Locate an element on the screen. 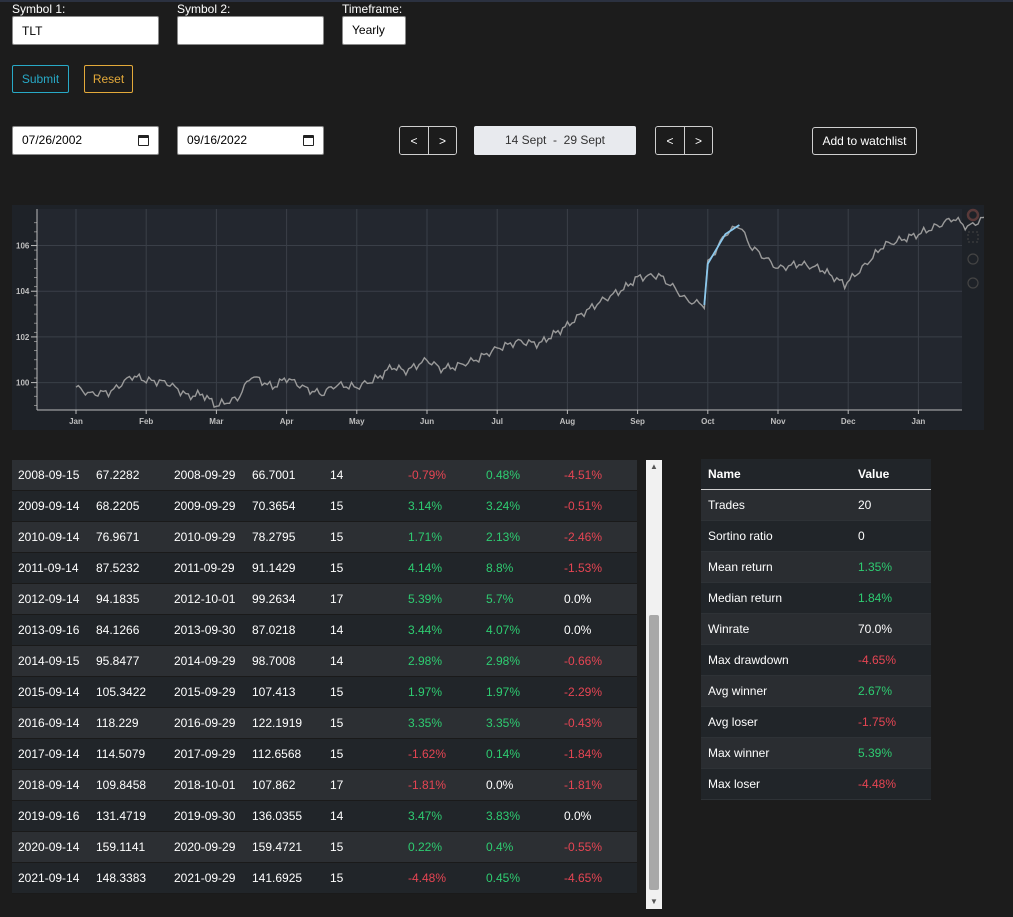 The height and width of the screenshot is (917, 1013). cell-entry-price: 84.1266 is located at coordinates (118, 630).